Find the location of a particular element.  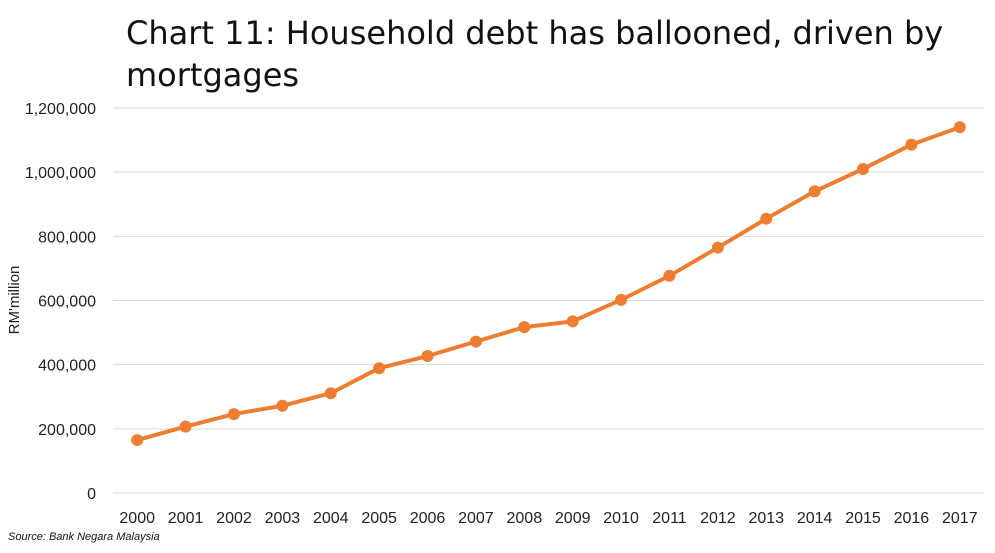

y-tick-label: 400,000 is located at coordinates (67, 366).